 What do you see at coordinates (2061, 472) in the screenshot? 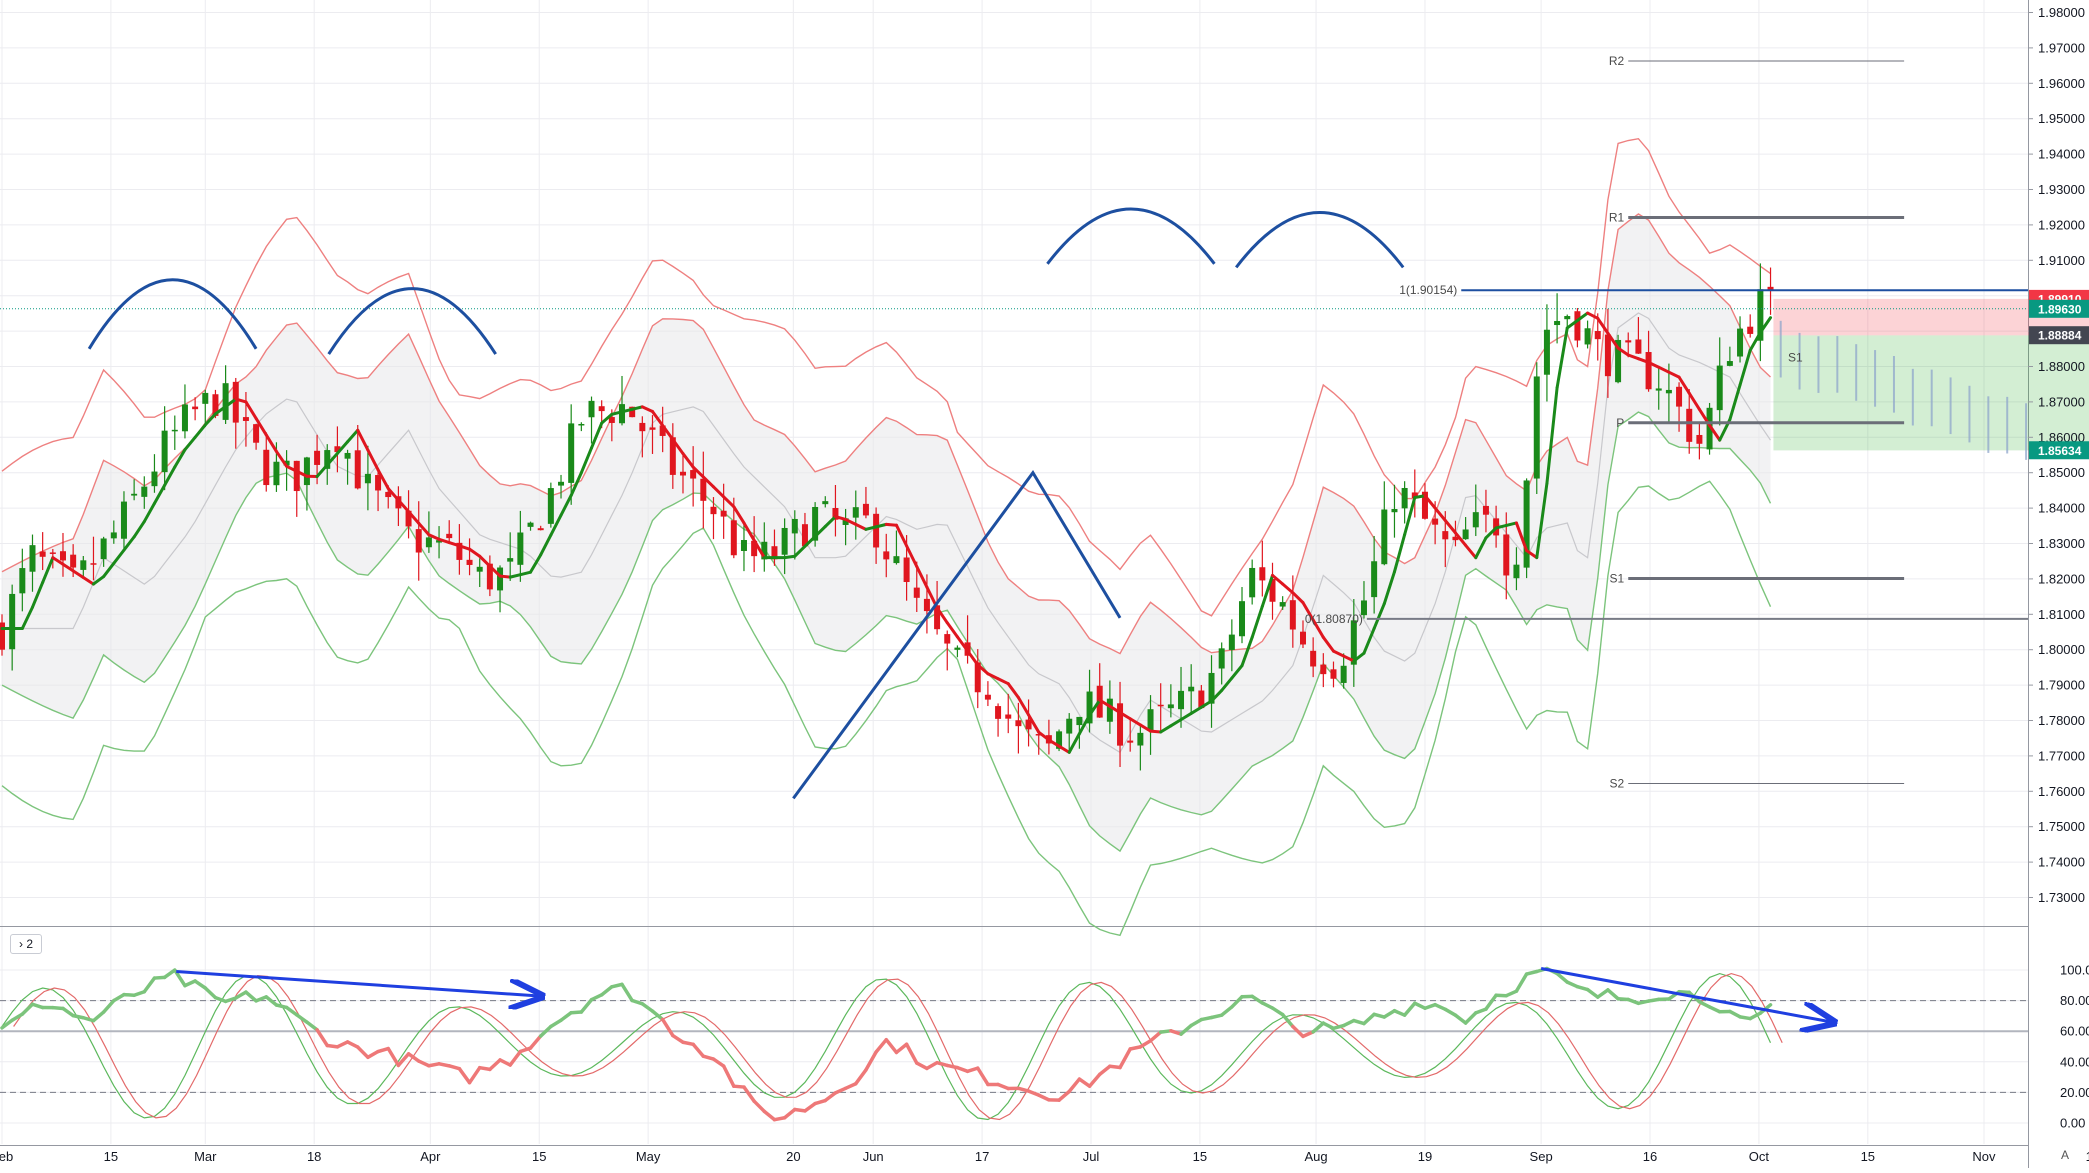
I see `price-tick-label: 1.85000` at bounding box center [2061, 472].